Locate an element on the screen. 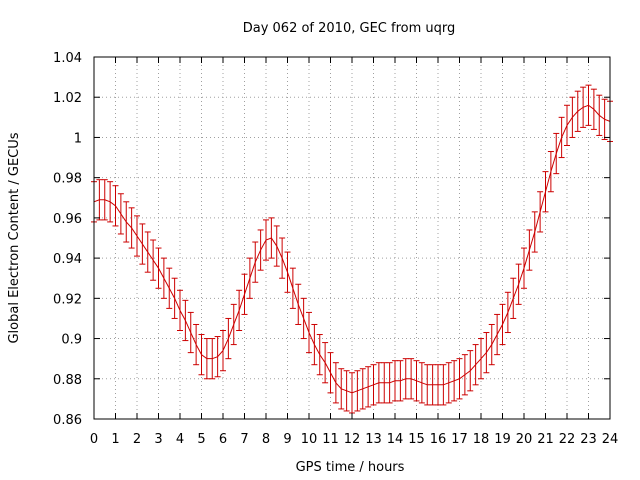  x-tick-label: 4 is located at coordinates (180, 439).